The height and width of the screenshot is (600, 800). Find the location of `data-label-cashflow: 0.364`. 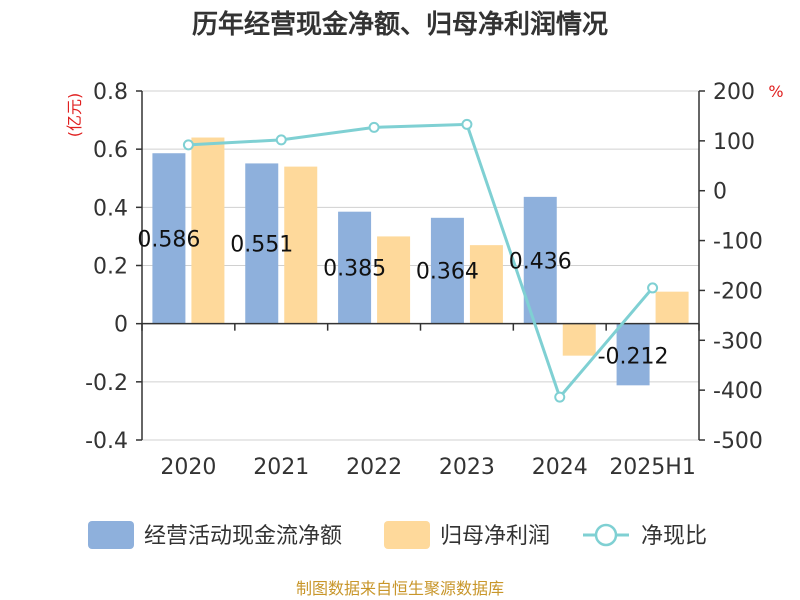

data-label-cashflow: 0.364 is located at coordinates (447, 272).